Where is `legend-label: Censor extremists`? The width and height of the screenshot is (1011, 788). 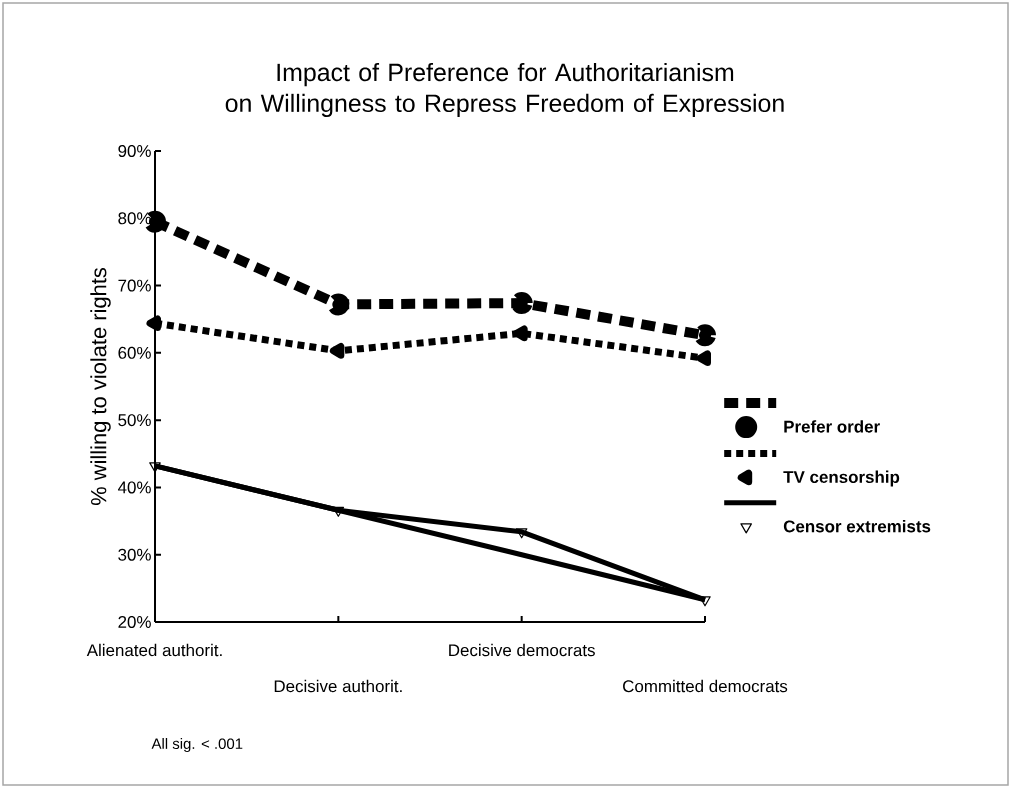
legend-label: Censor extremists is located at coordinates (857, 526).